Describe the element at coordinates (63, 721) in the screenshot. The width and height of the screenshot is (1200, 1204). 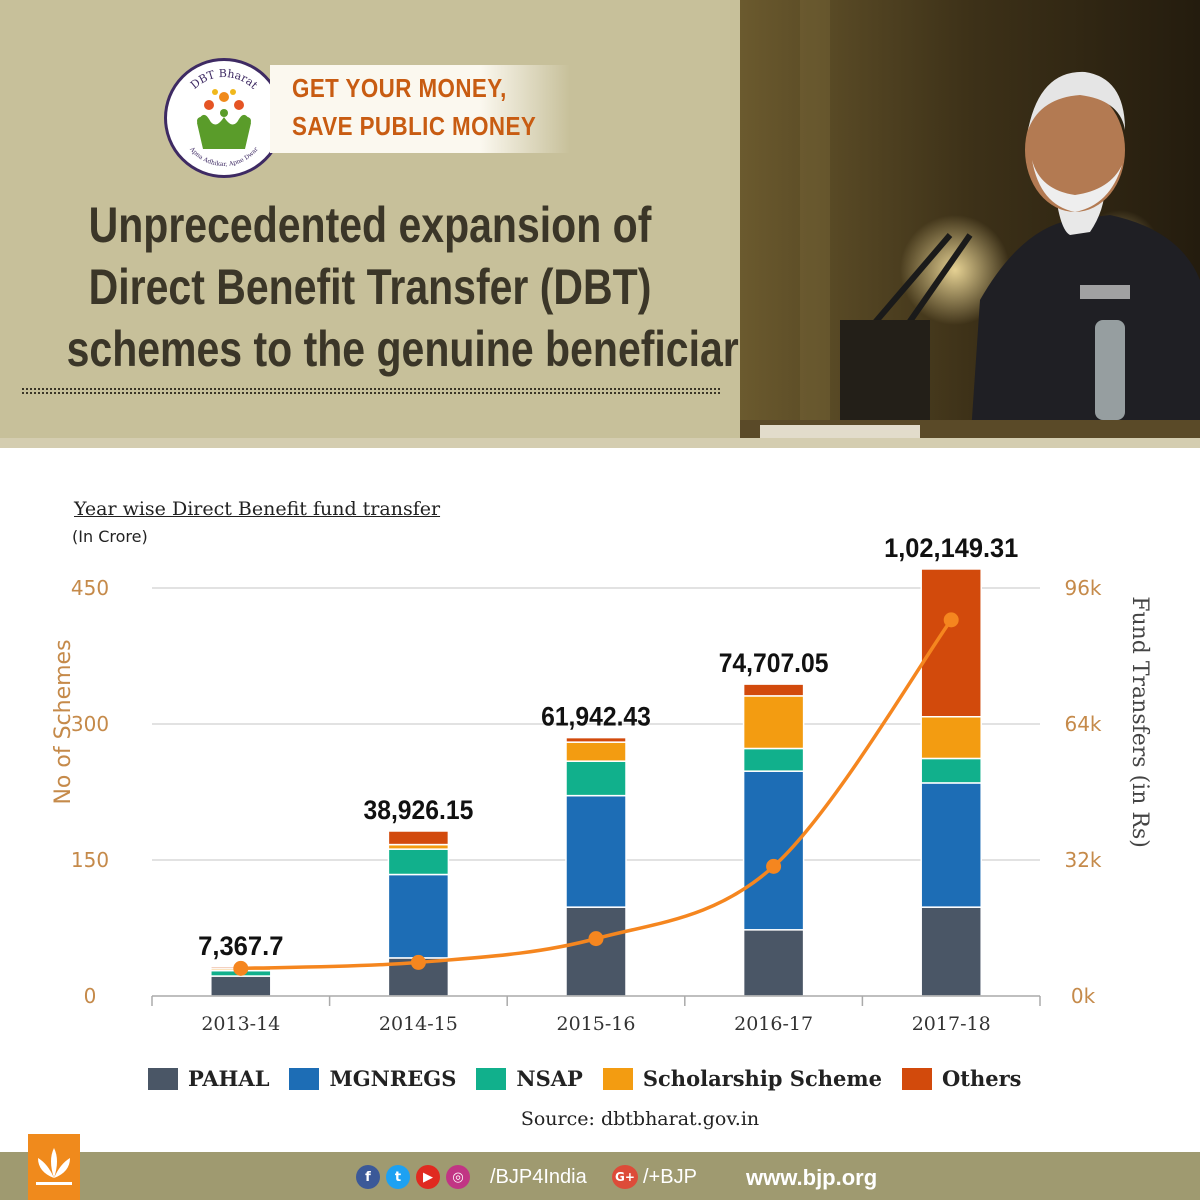
I see `y-axis-title: No of Schemes` at that location.